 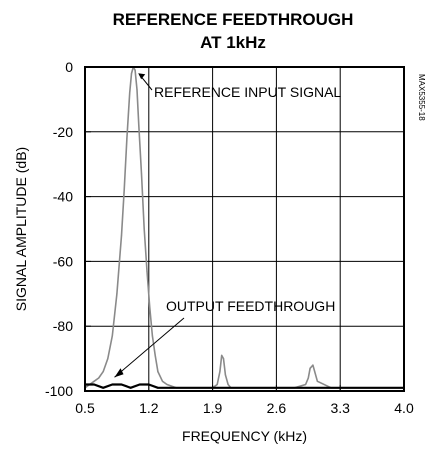 What do you see at coordinates (119, 373) in the screenshot?
I see `arrowhead-feedthrough` at bounding box center [119, 373].